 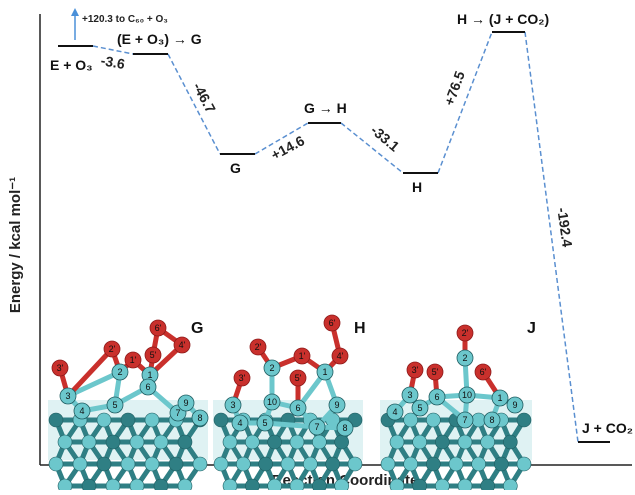 What do you see at coordinates (113, 62) in the screenshot?
I see `step-label-1: -3.6` at bounding box center [113, 62].